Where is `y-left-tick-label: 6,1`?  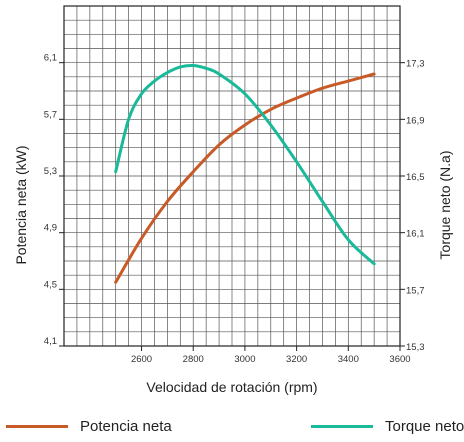 y-left-tick-label: 6,1 is located at coordinates (50, 58).